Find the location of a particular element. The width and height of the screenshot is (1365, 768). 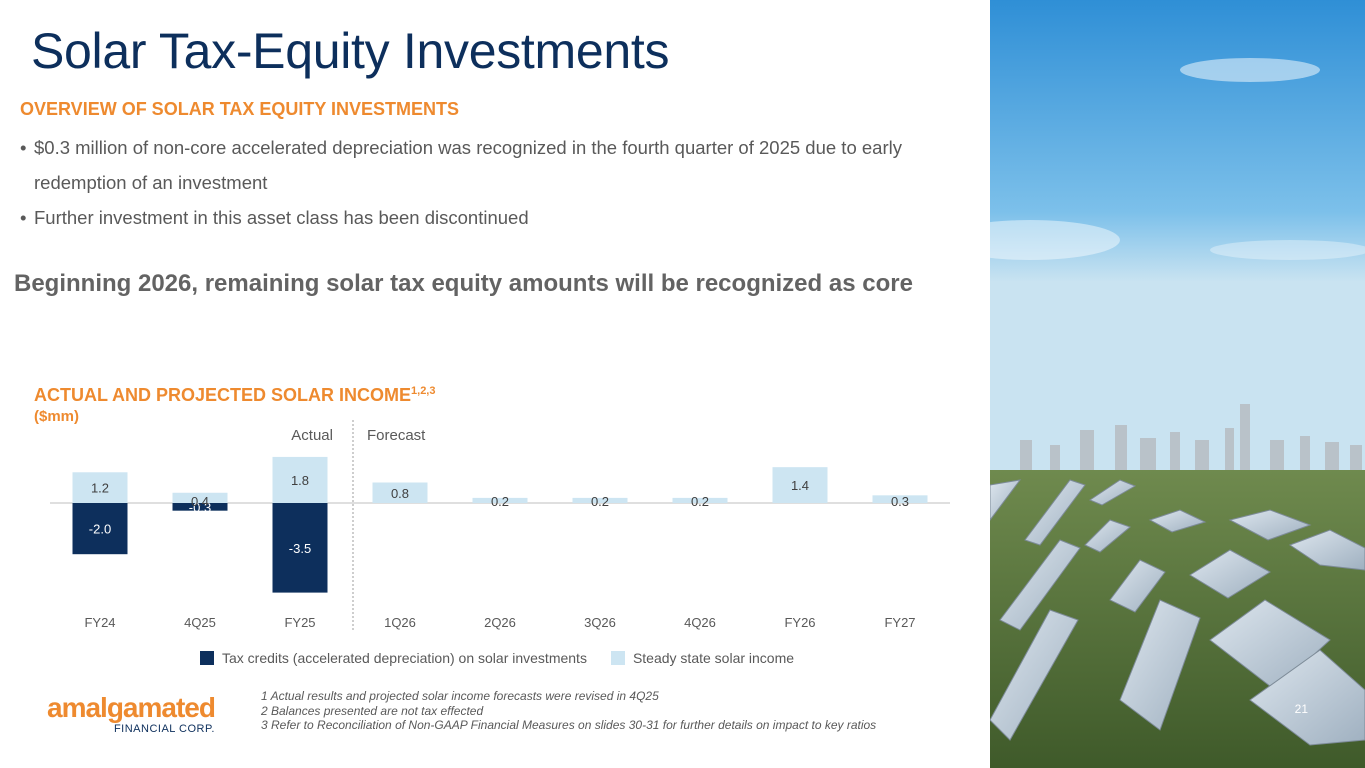

x-tick-label: 3Q26 is located at coordinates (600, 622).